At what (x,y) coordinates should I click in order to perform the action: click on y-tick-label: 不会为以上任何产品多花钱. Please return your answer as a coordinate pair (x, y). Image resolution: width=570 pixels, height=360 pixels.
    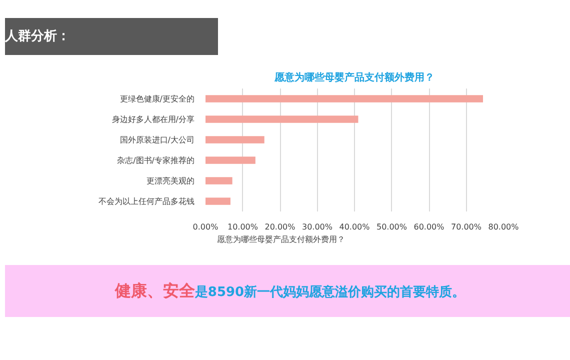
    Looking at the image, I should click on (146, 201).